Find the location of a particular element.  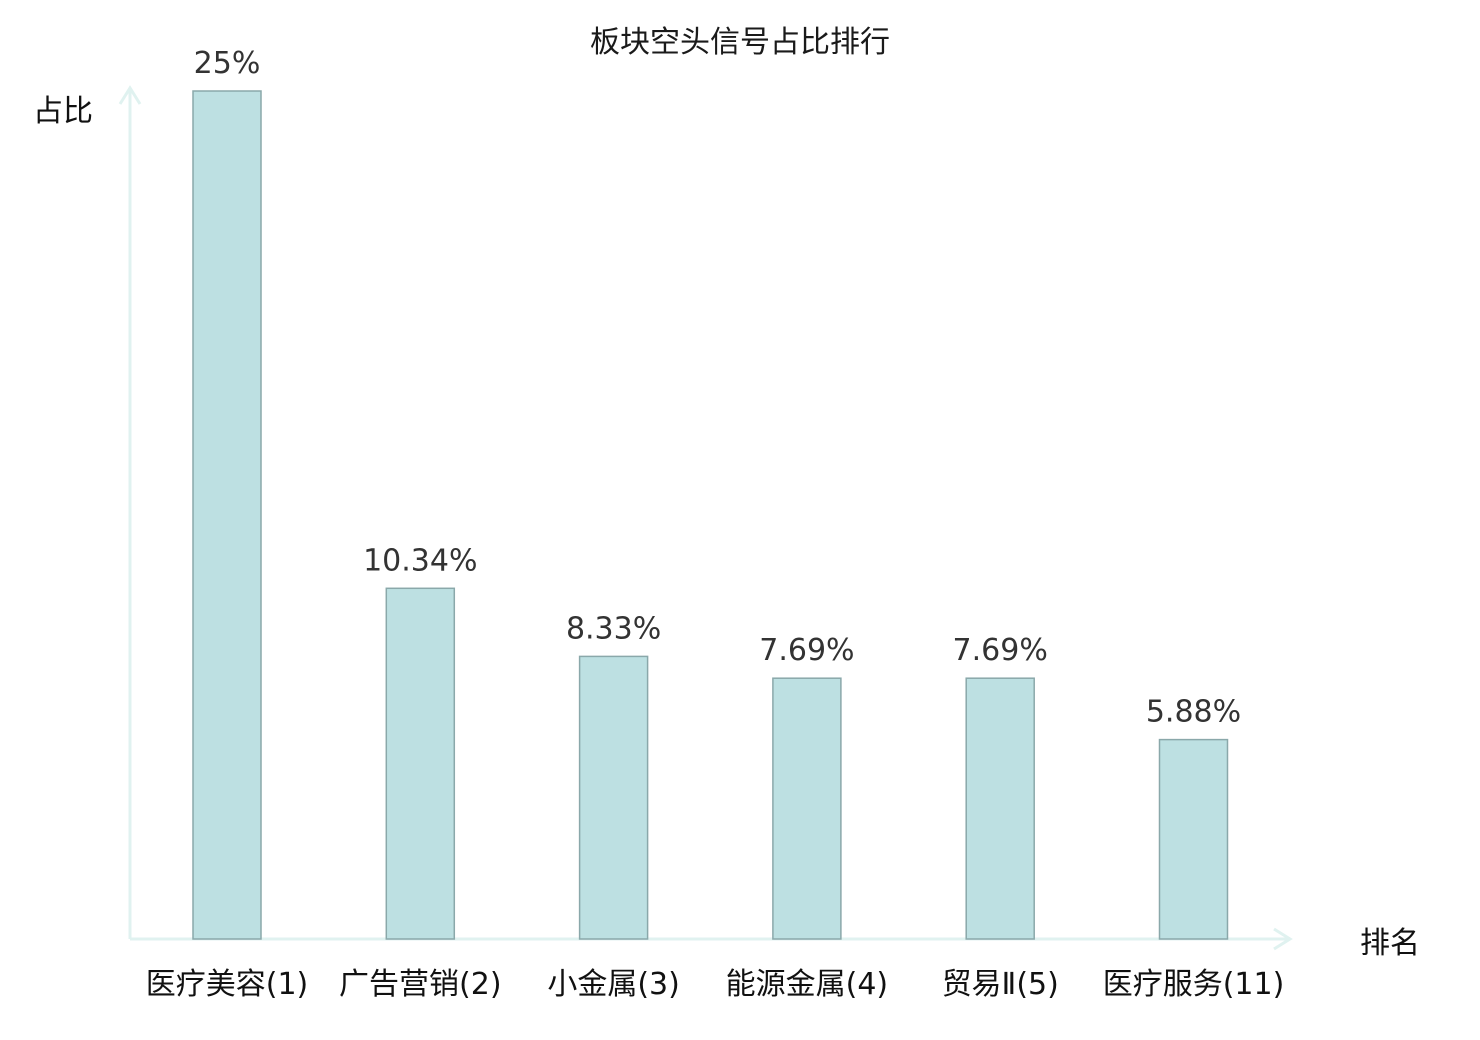

category-tick-label: 能源金属(4) is located at coordinates (807, 984).